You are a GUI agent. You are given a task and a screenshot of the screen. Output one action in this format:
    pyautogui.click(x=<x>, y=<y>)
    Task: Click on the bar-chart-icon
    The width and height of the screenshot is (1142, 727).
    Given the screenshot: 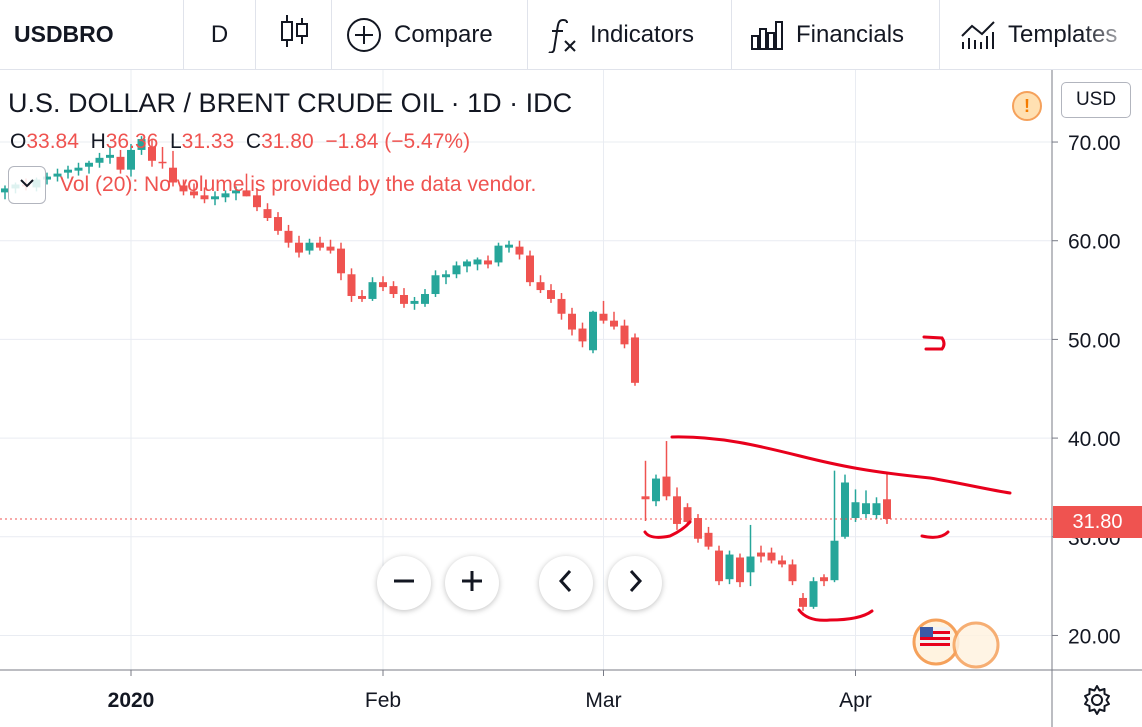 What is the action you would take?
    pyautogui.click(x=767, y=35)
    